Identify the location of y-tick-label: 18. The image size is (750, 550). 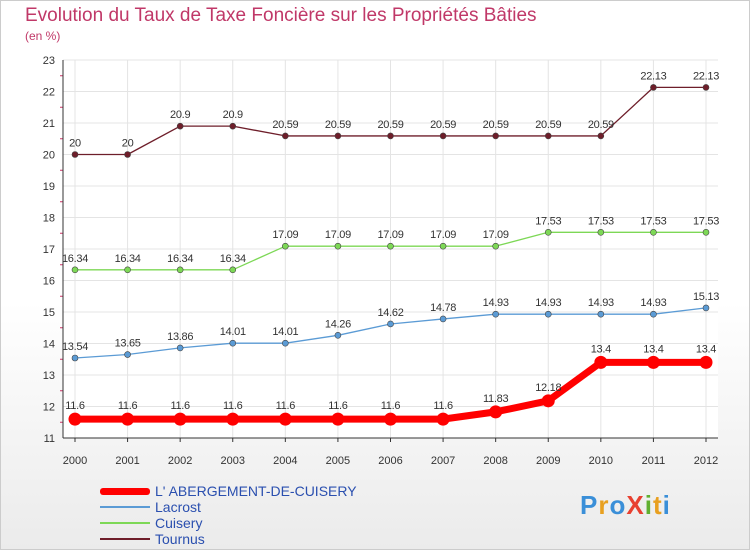
(49, 219).